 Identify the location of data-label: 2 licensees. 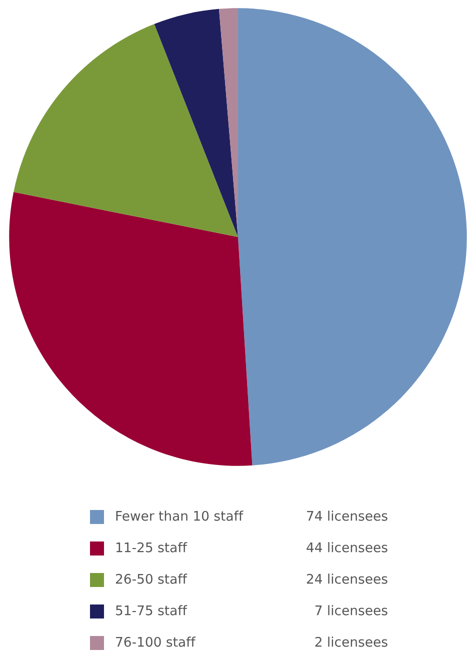
(351, 641).